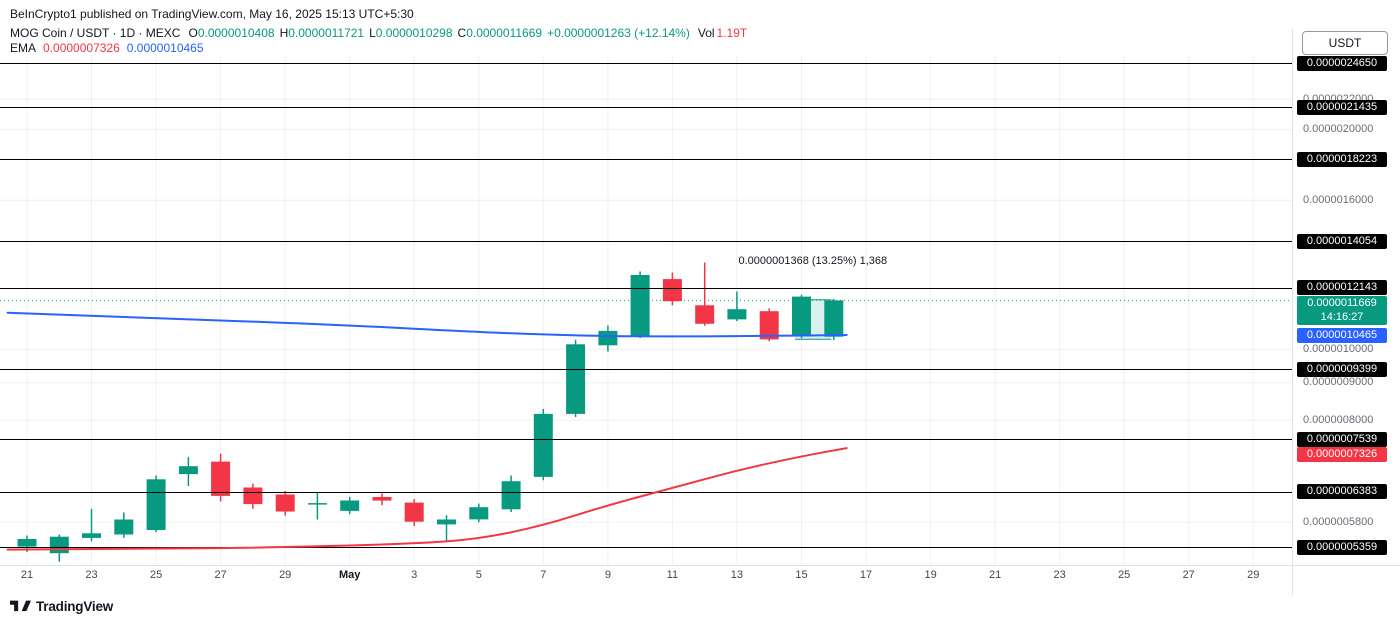 The height and width of the screenshot is (627, 1400). I want to click on price-level-badge: 0.0000009399, so click(1342, 369).